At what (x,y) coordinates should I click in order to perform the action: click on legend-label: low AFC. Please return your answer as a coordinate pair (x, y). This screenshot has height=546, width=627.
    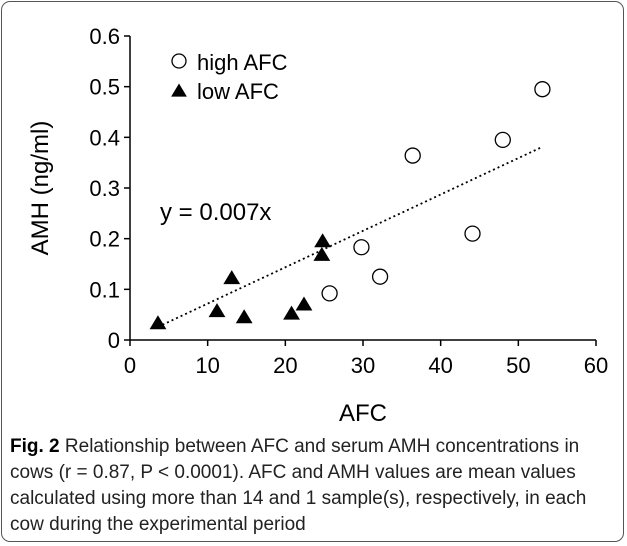
    Looking at the image, I should click on (238, 91).